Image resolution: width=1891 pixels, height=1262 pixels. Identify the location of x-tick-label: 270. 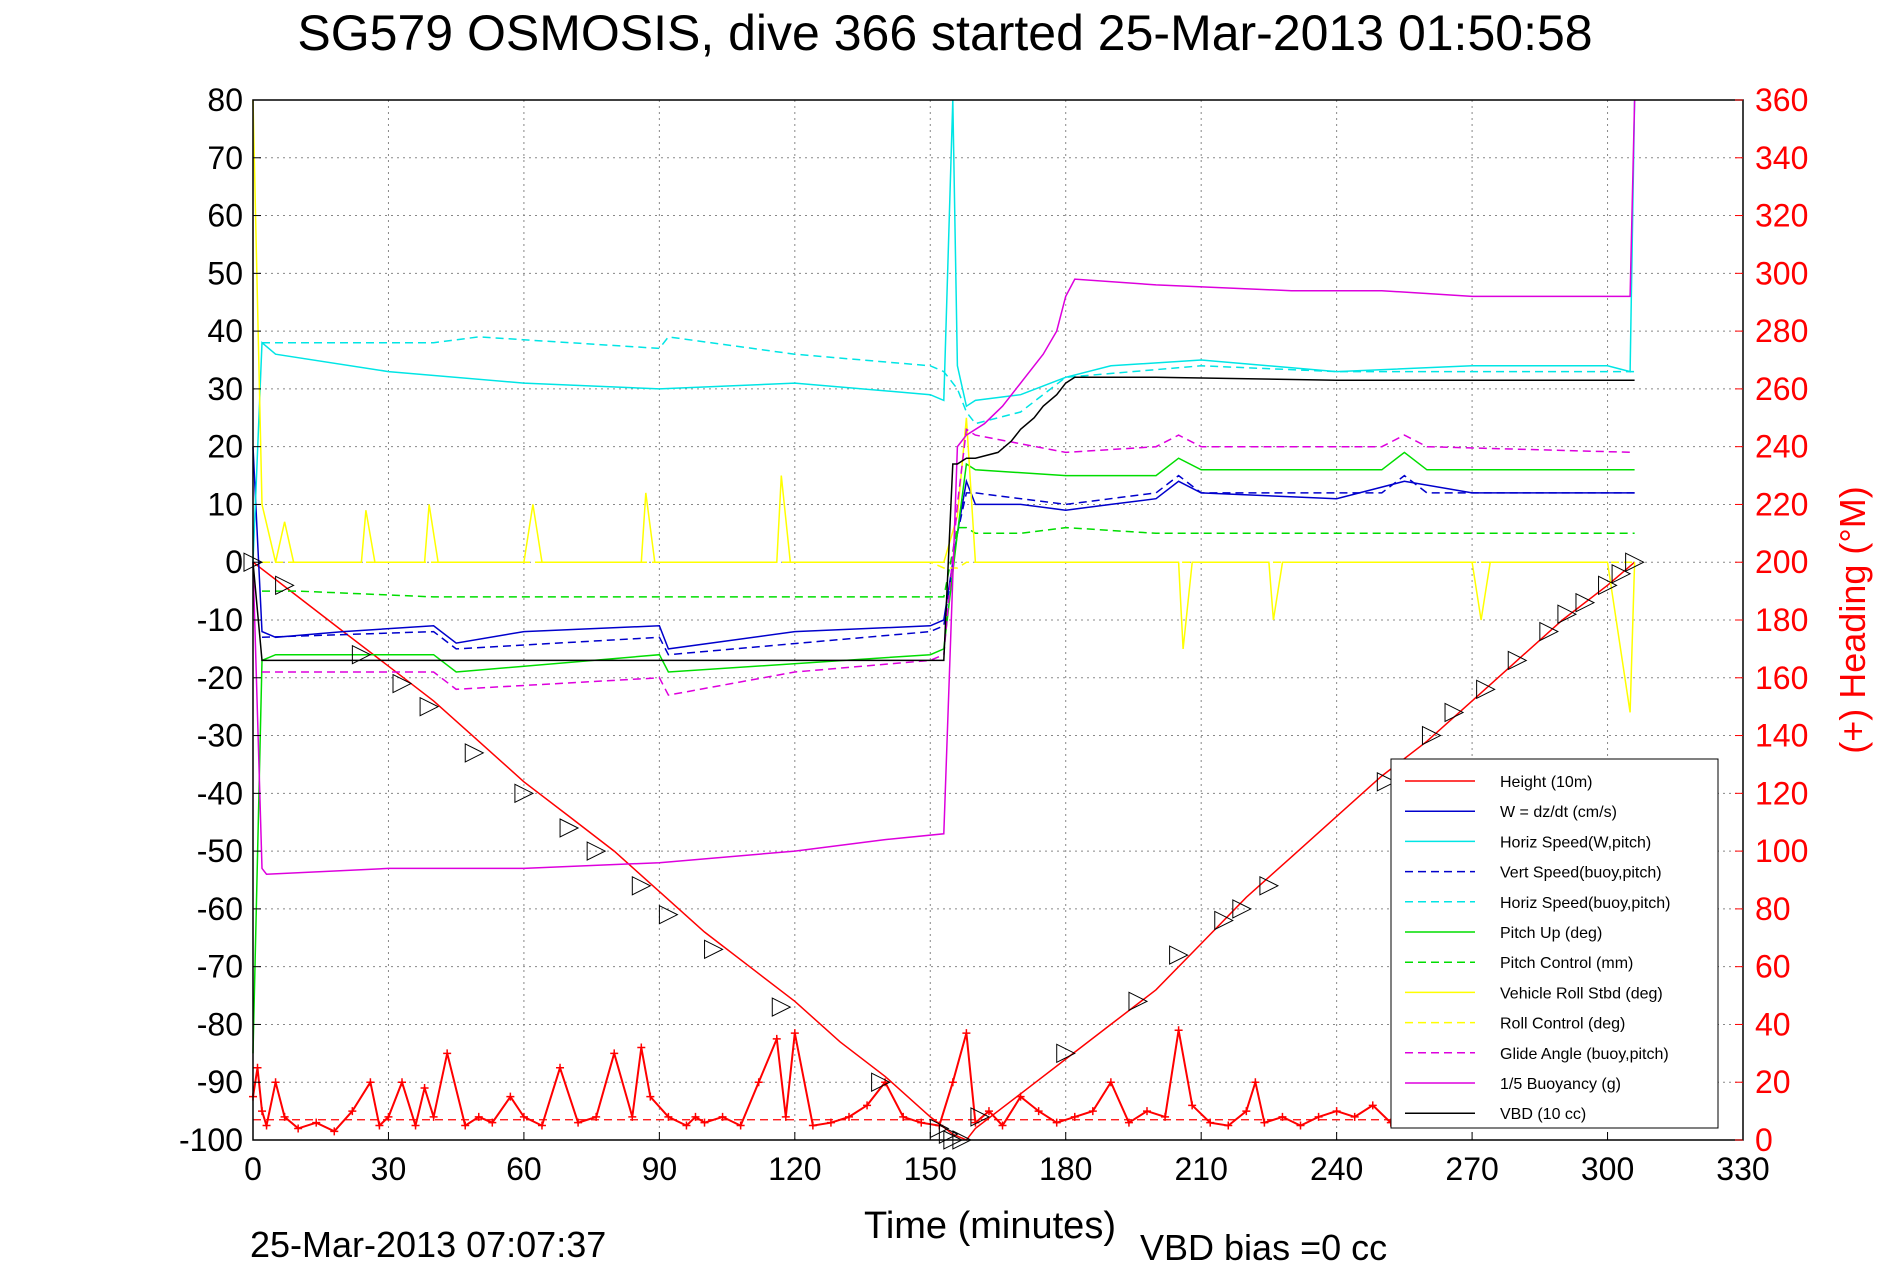
(1471, 1169).